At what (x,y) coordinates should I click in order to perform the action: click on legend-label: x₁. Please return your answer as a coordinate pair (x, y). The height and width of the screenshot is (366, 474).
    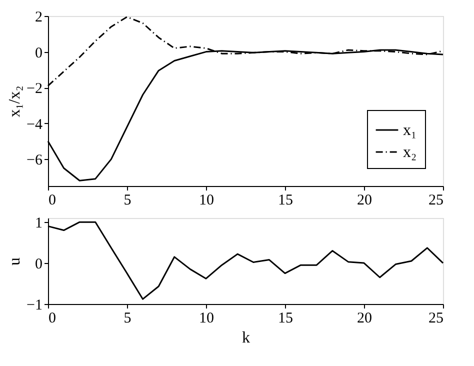
    Looking at the image, I should click on (410, 130).